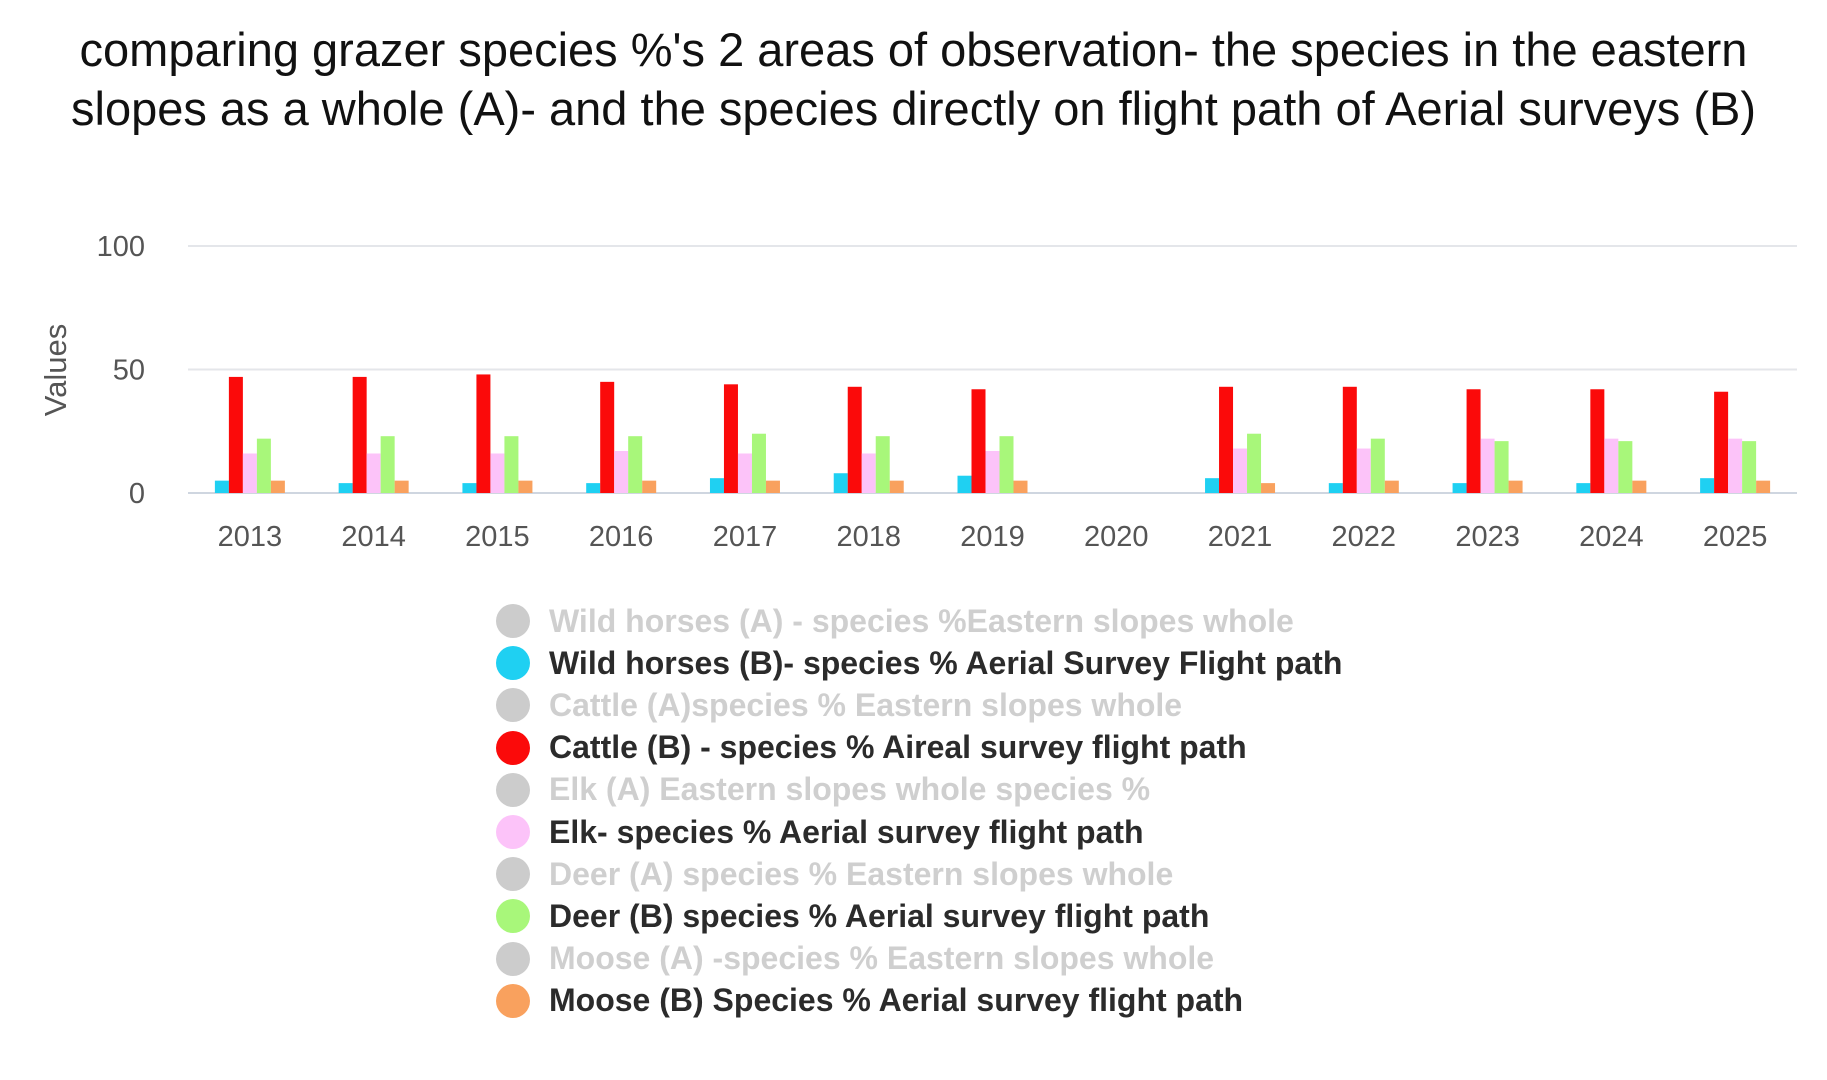 The height and width of the screenshot is (1080, 1827). Describe the element at coordinates (1364, 537) in the screenshot. I see `x-tick-label: 2022` at that location.